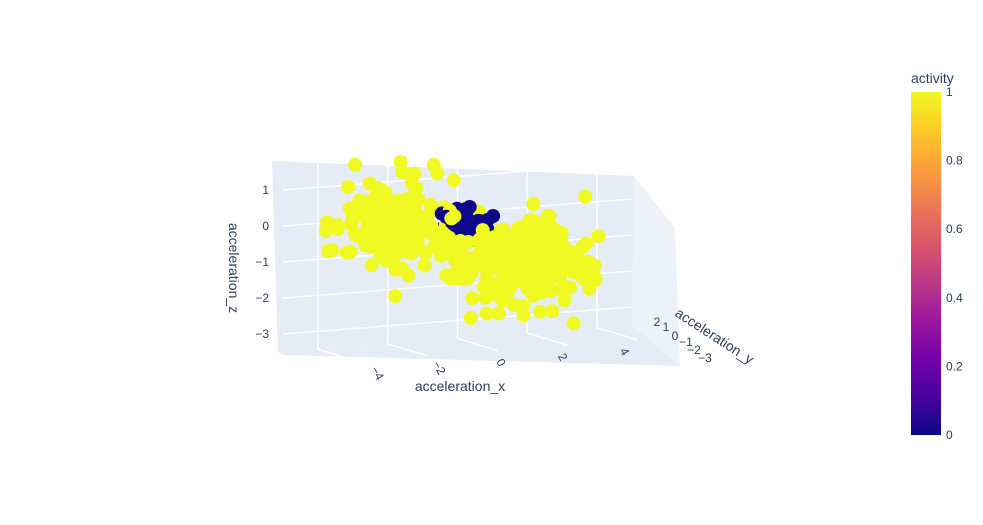 This screenshot has height=525, width=983. What do you see at coordinates (457, 320) in the screenshot?
I see `grid-line-z` at bounding box center [457, 320].